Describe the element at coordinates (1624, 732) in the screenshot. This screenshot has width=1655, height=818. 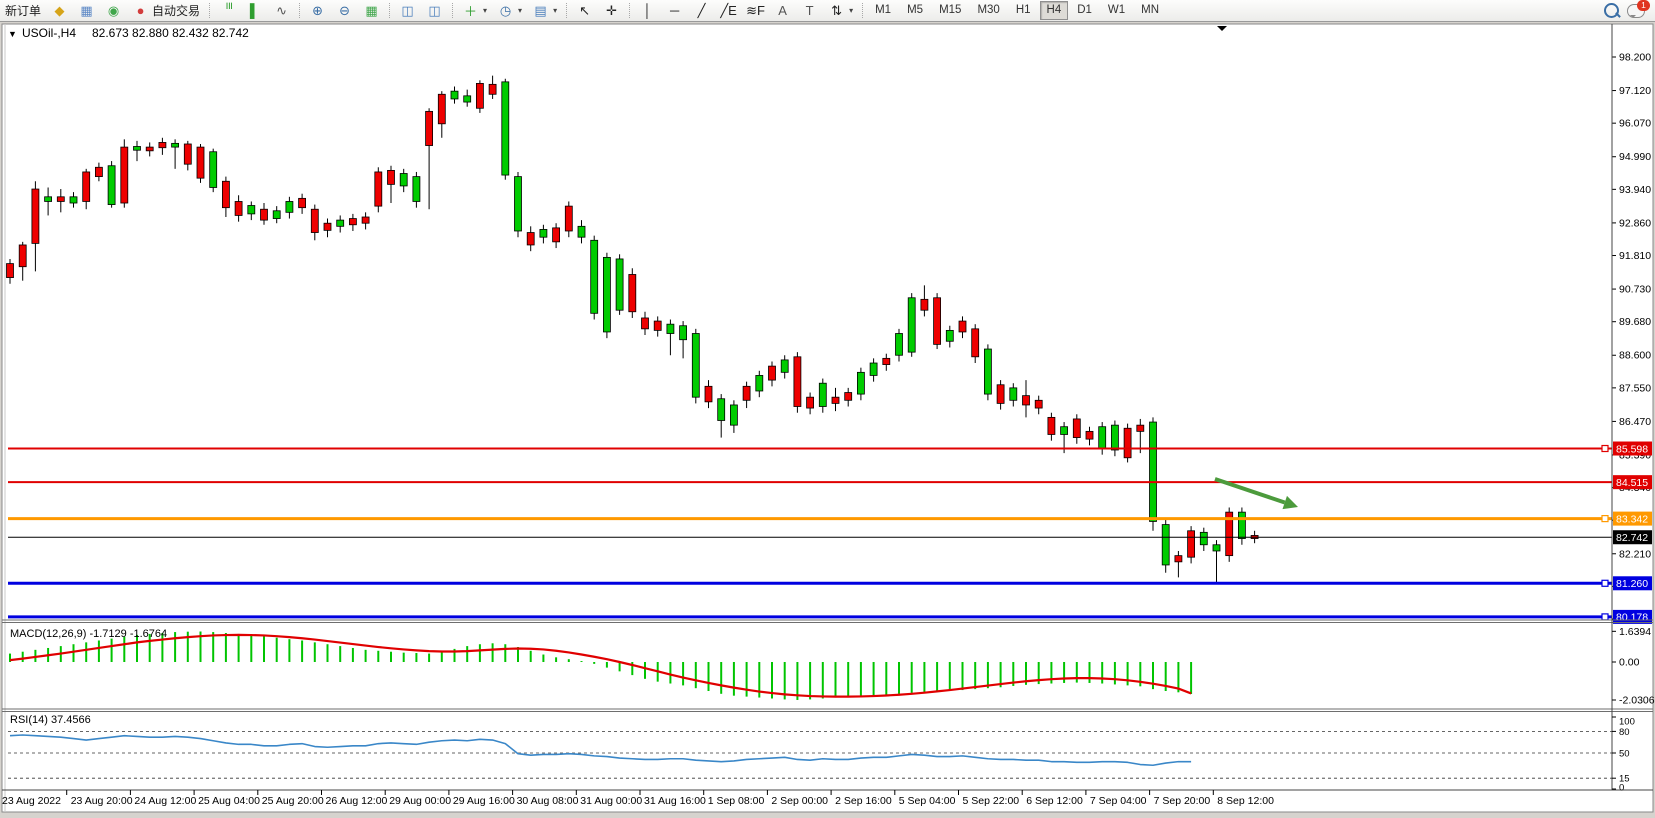
I see `rsi-axis-label: 80` at that location.